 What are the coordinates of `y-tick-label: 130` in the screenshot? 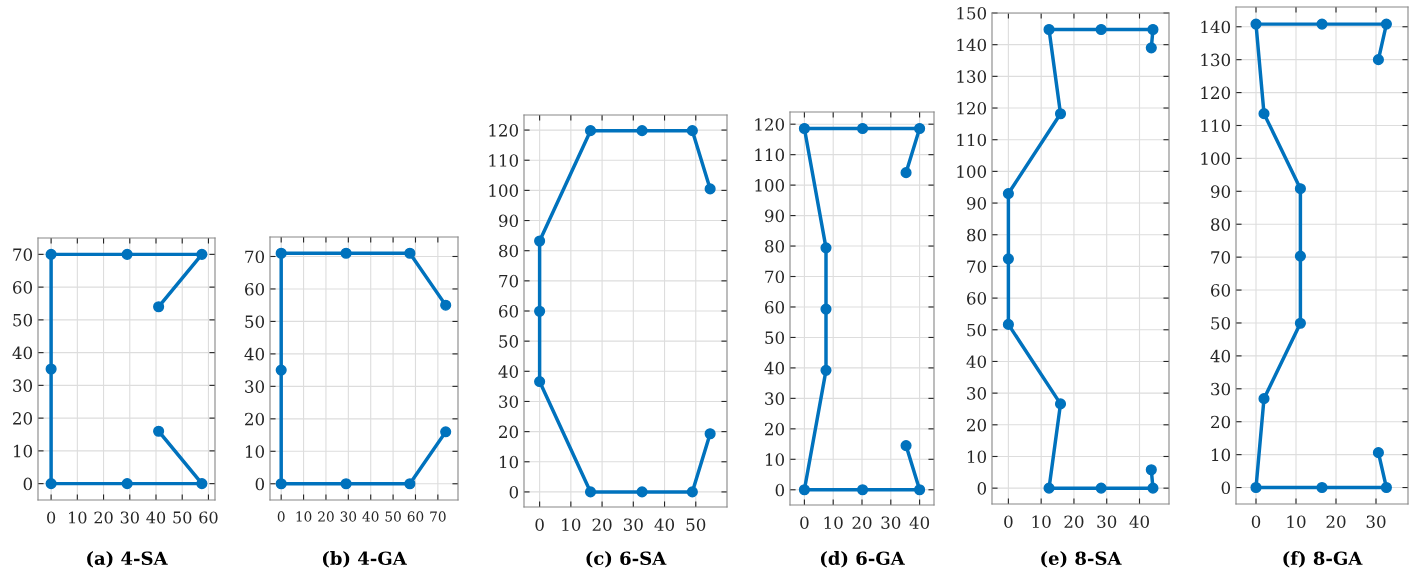 It's located at (972, 76).